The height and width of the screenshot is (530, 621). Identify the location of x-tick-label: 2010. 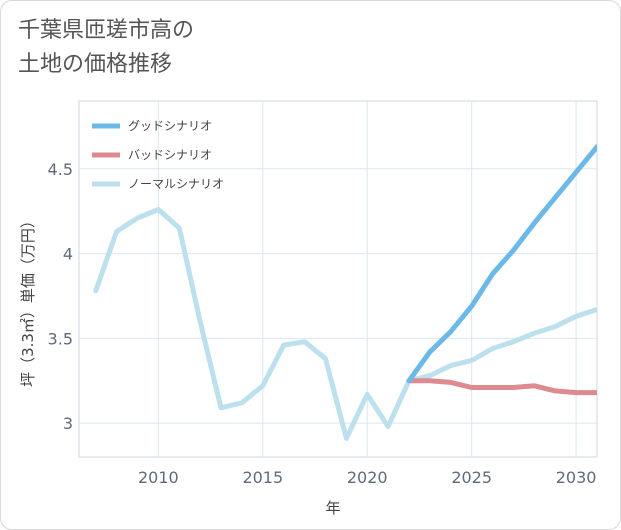
(158, 477).